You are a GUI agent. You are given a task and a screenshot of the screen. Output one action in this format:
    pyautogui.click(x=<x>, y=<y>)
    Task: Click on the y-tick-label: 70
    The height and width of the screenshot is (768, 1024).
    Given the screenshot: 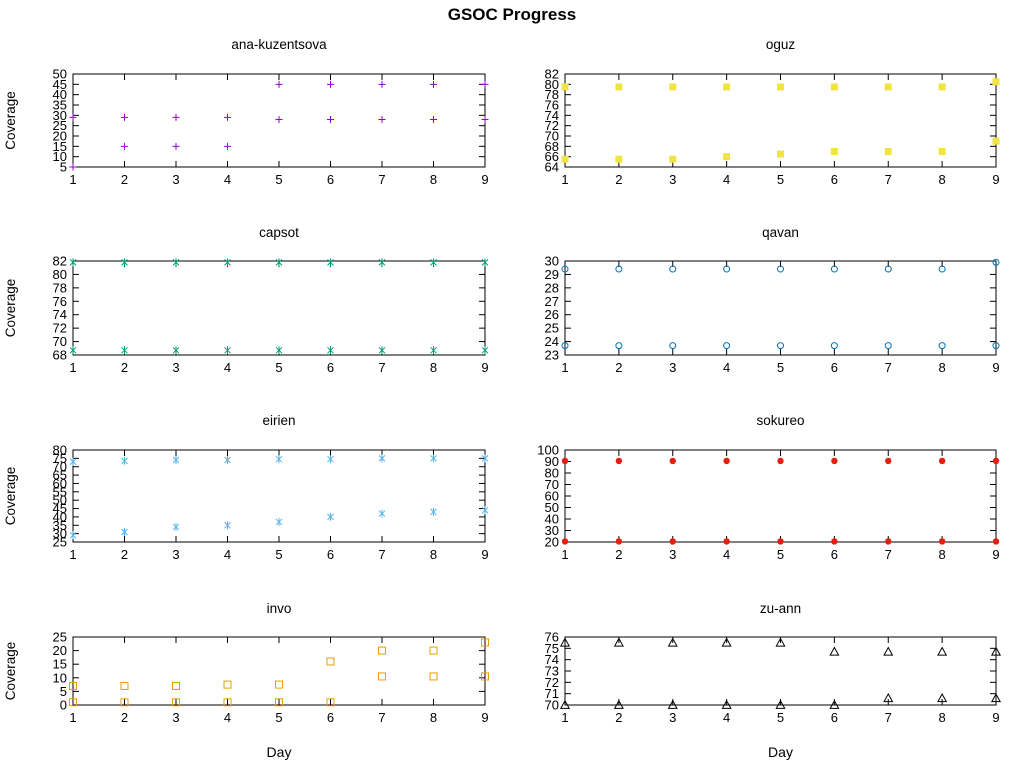 What is the action you would take?
    pyautogui.click(x=60, y=466)
    